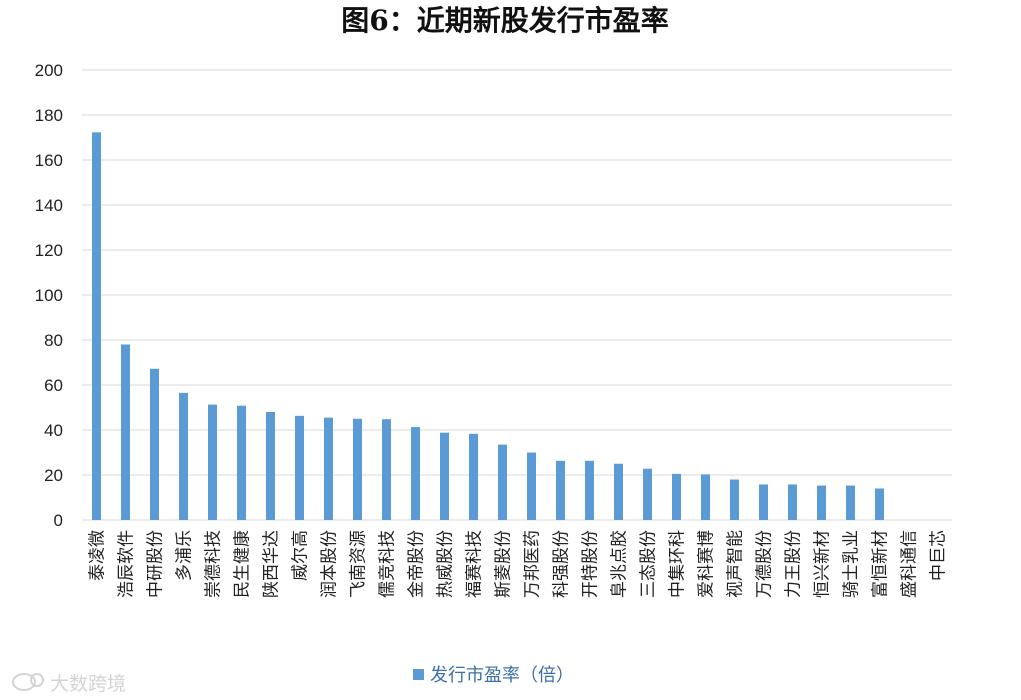 The height and width of the screenshot is (700, 1021). What do you see at coordinates (28, 682) in the screenshot?
I see `cloud-chat-icon` at bounding box center [28, 682].